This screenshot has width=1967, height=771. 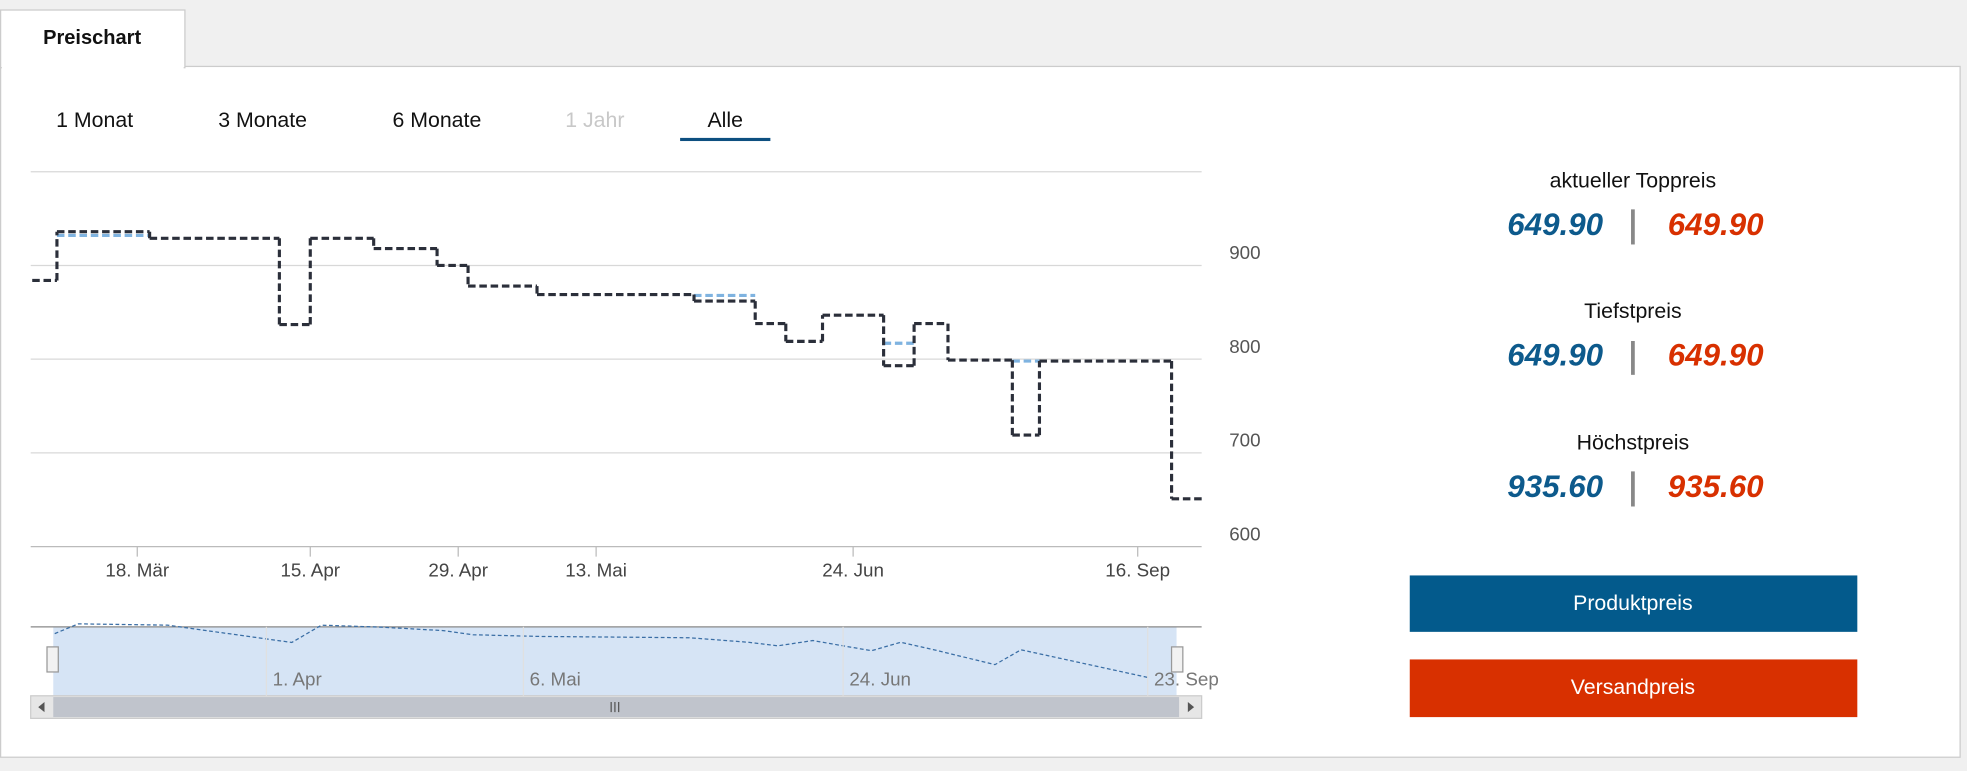 I want to click on navigator-selection, so click(x=615, y=661).